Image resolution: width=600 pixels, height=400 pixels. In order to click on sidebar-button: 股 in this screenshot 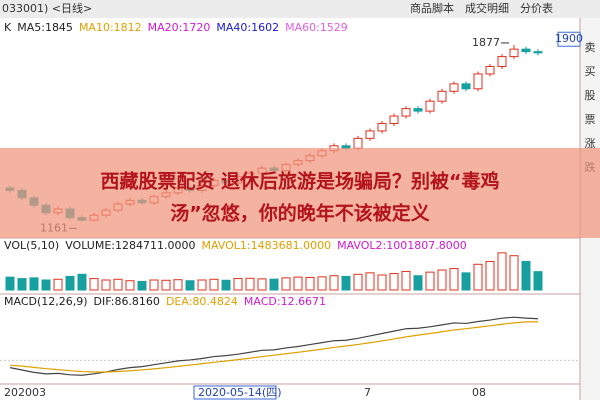, I will do `click(590, 95)`.